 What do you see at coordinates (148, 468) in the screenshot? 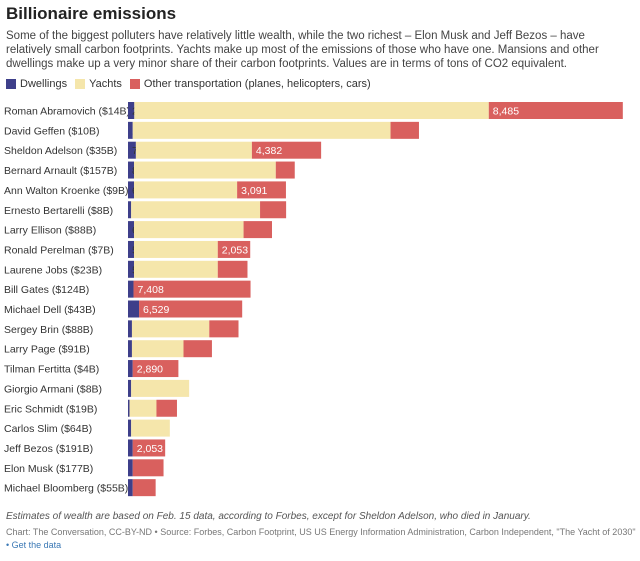
I see `bar-other-elon-musk` at bounding box center [148, 468].